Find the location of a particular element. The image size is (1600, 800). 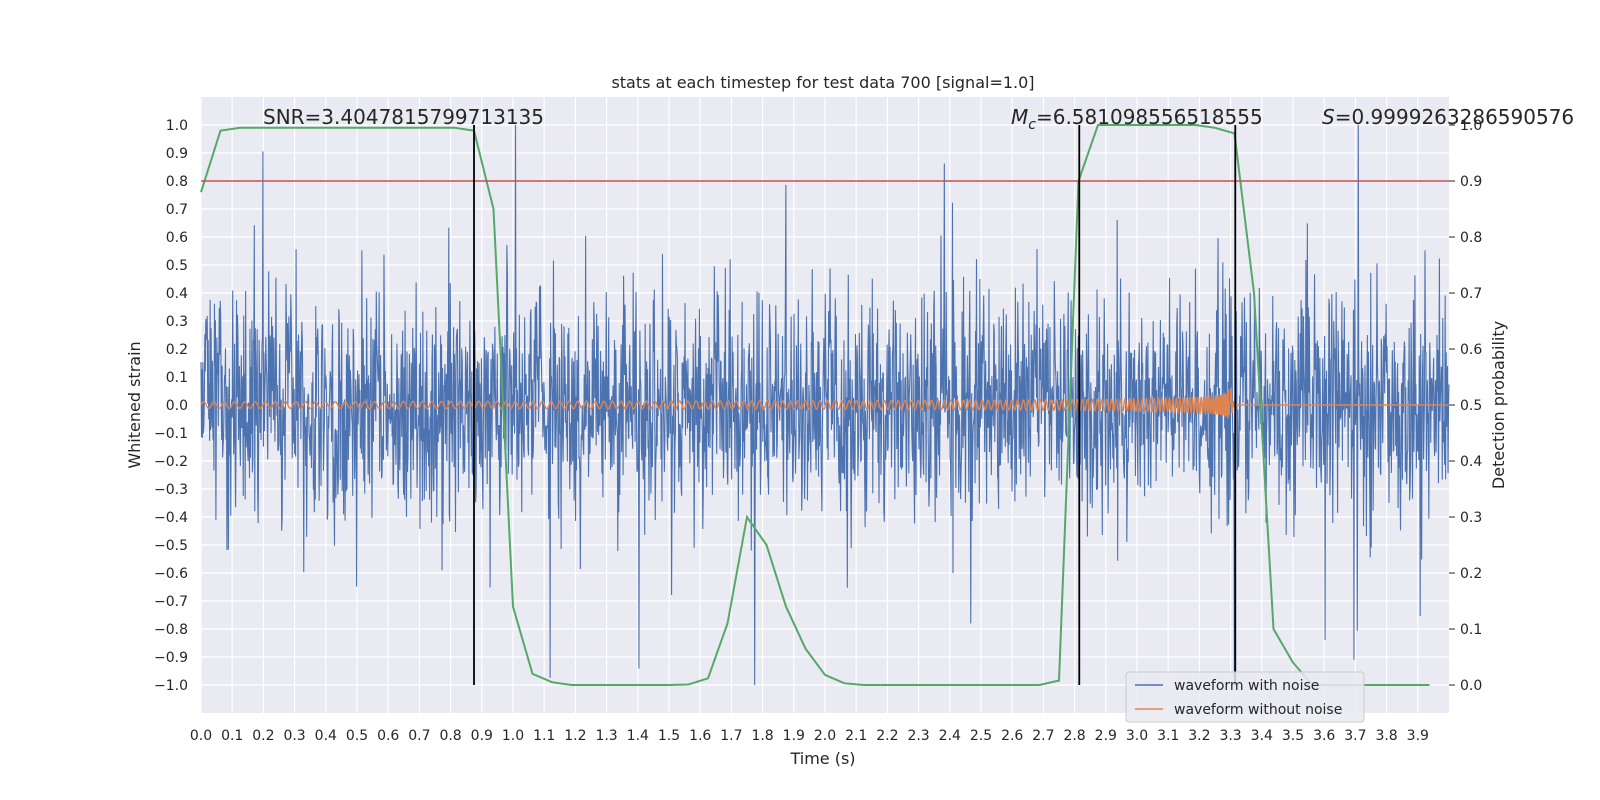

mc-annotation: Mc=6.581098556518555 is located at coordinates (1137, 119).